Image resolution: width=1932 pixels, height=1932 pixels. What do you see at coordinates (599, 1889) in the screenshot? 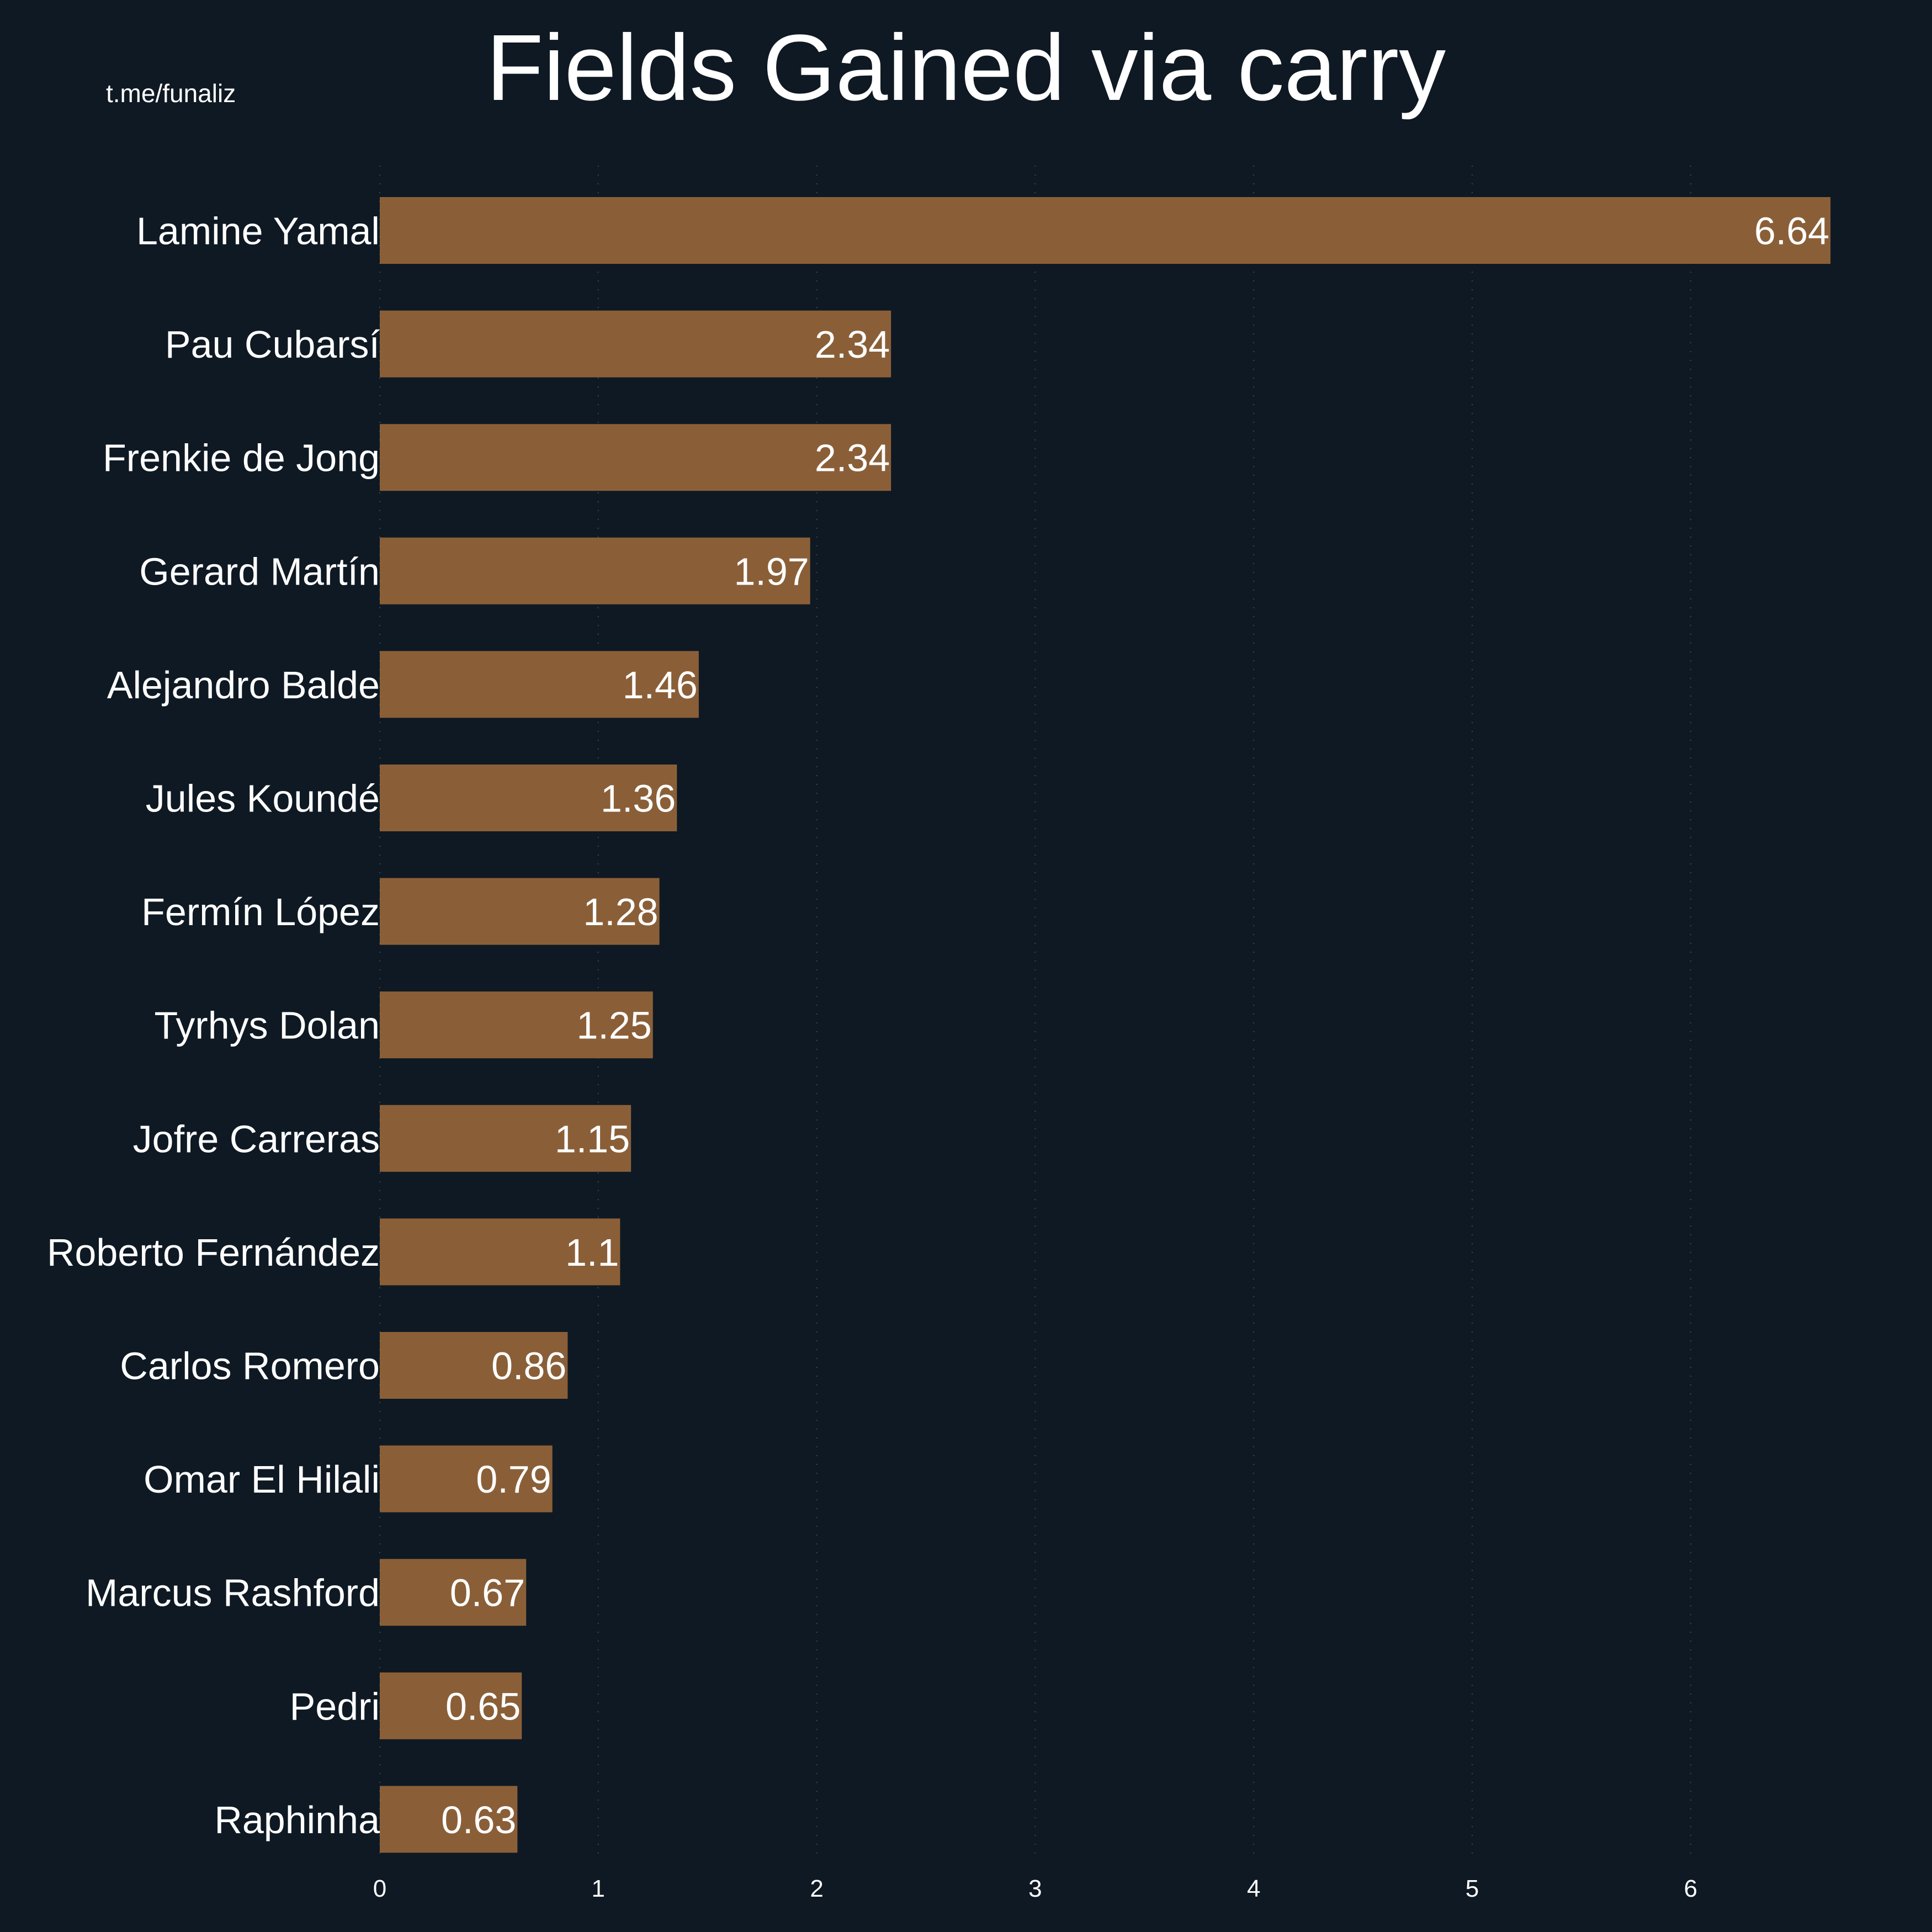
I see `x-tick-label: 1` at bounding box center [599, 1889].